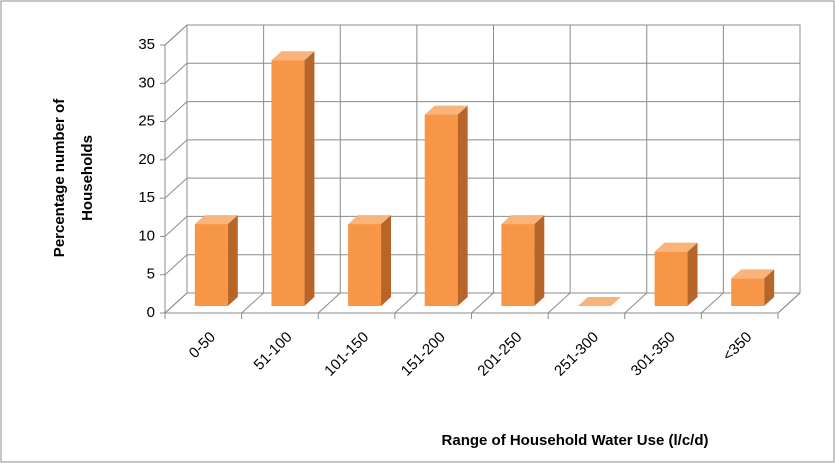 The height and width of the screenshot is (463, 835). Describe the element at coordinates (151, 312) in the screenshot. I see `y-tick-label: 0` at that location.